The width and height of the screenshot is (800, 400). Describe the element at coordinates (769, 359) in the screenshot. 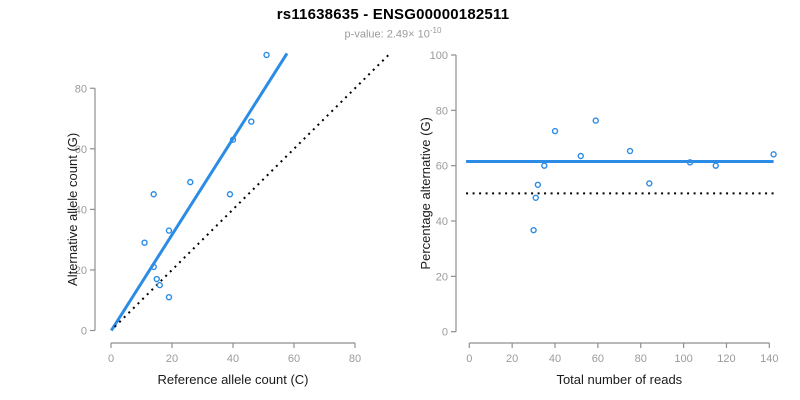

I see `x-tick-label: 140` at that location.